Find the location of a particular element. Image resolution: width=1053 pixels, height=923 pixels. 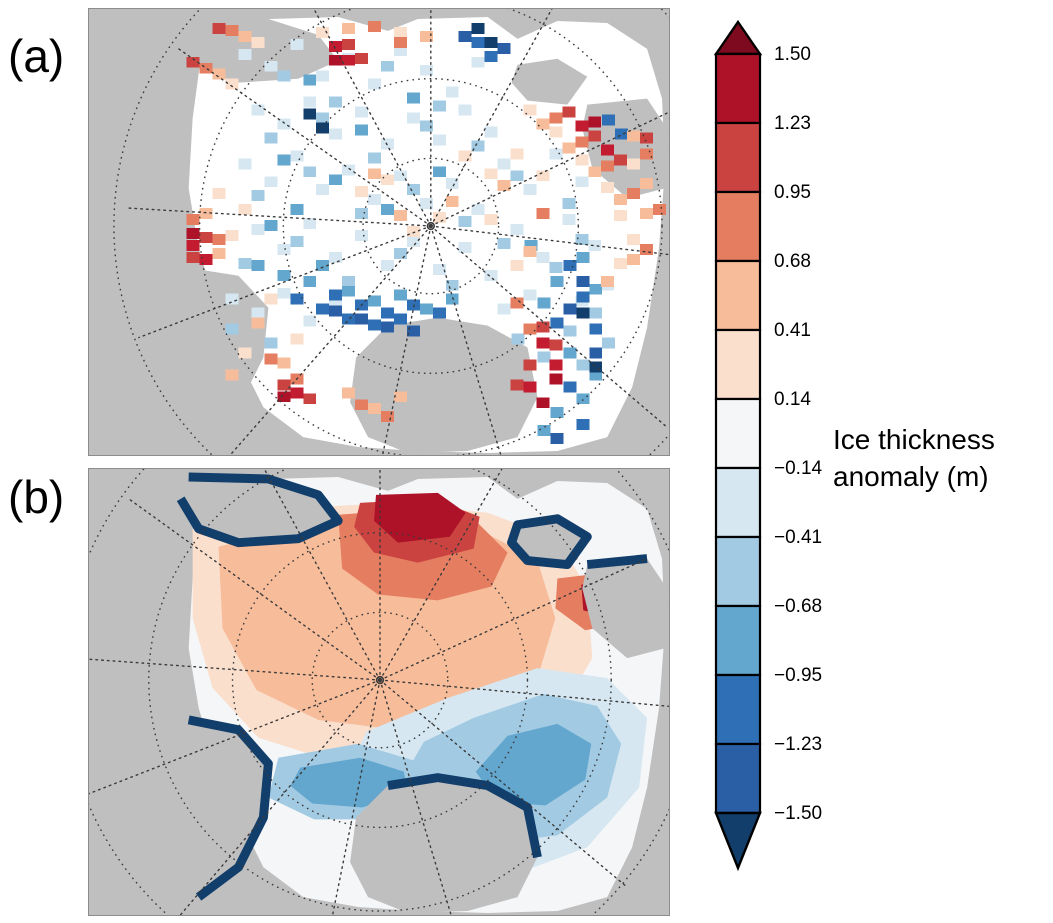

colorbar-svg is located at coordinates (738, 445).